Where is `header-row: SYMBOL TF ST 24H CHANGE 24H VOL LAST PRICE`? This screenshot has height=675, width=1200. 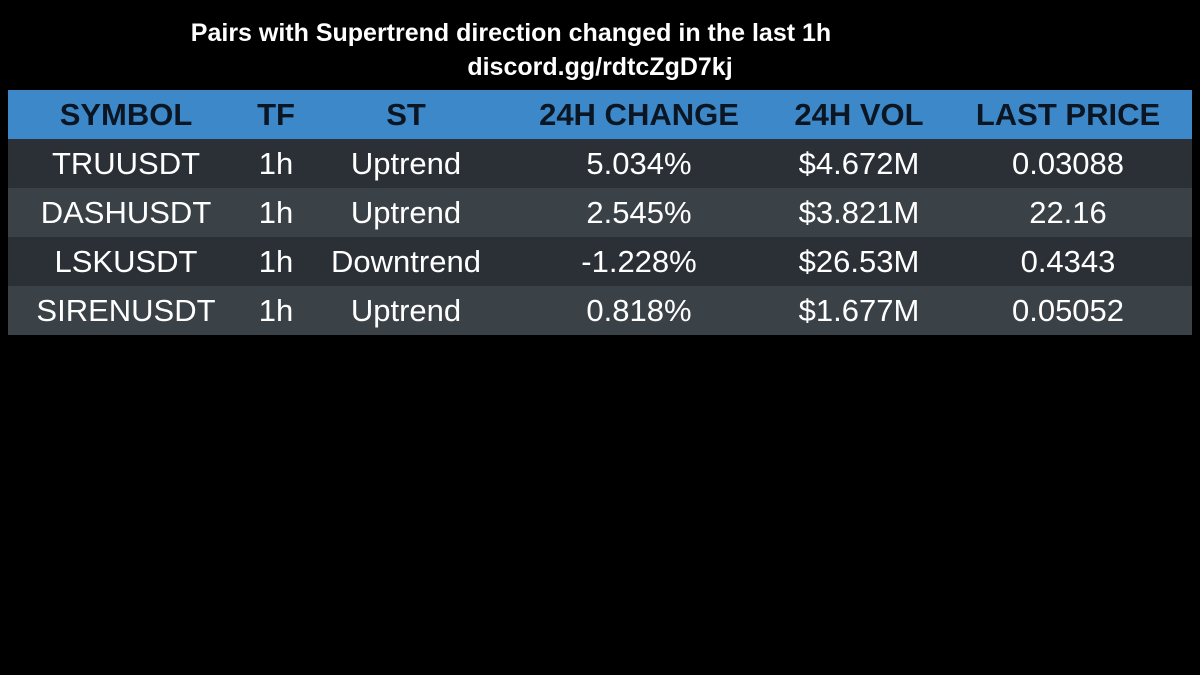 header-row: SYMBOL TF ST 24H CHANGE 24H VOL LAST PRICE is located at coordinates (600, 114).